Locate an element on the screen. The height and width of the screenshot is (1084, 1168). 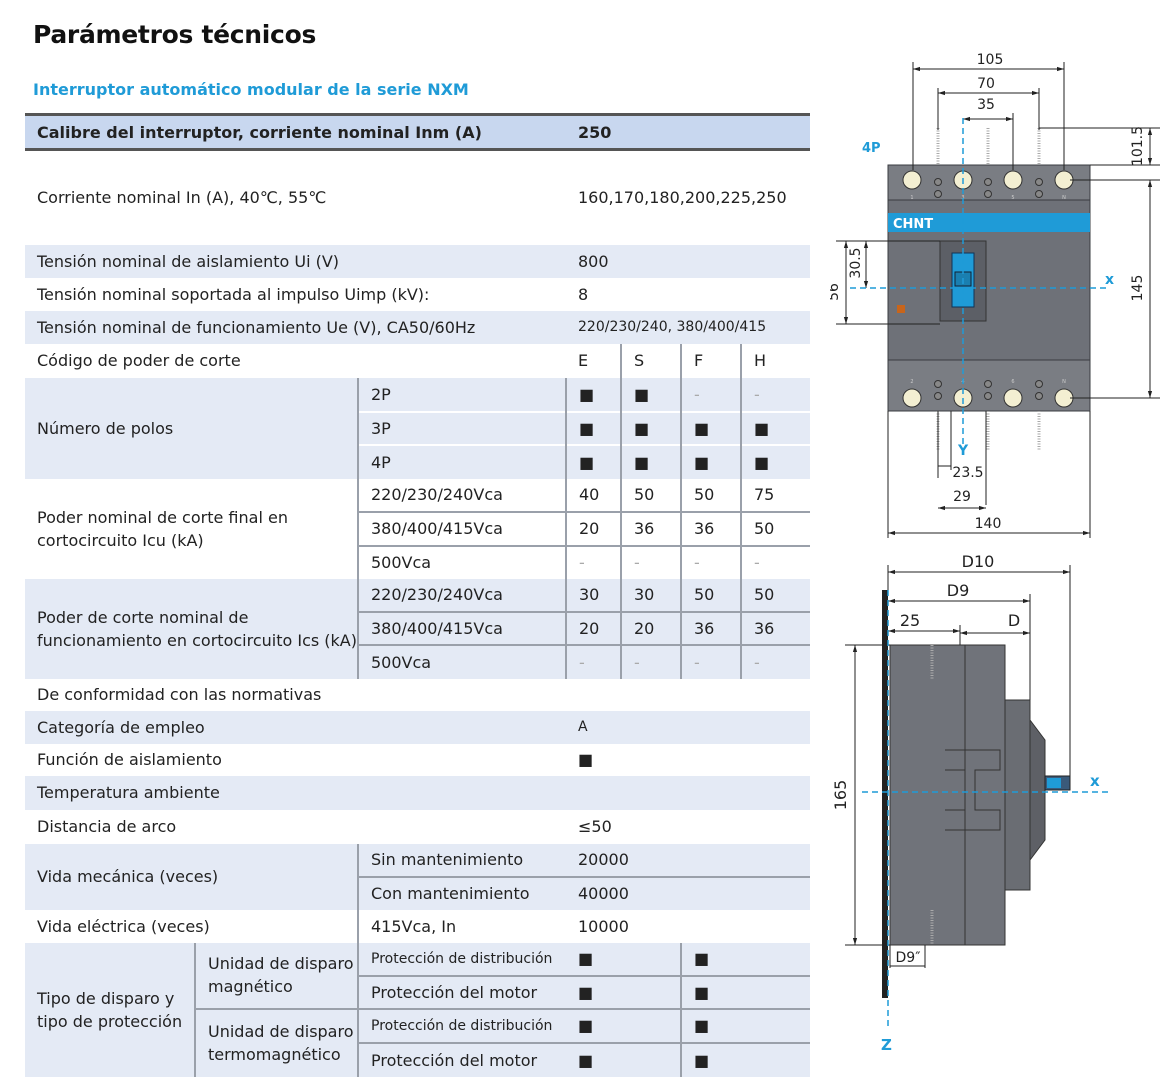
row-value: 220/230/240, 380/400/415 is located at coordinates (688, 327).